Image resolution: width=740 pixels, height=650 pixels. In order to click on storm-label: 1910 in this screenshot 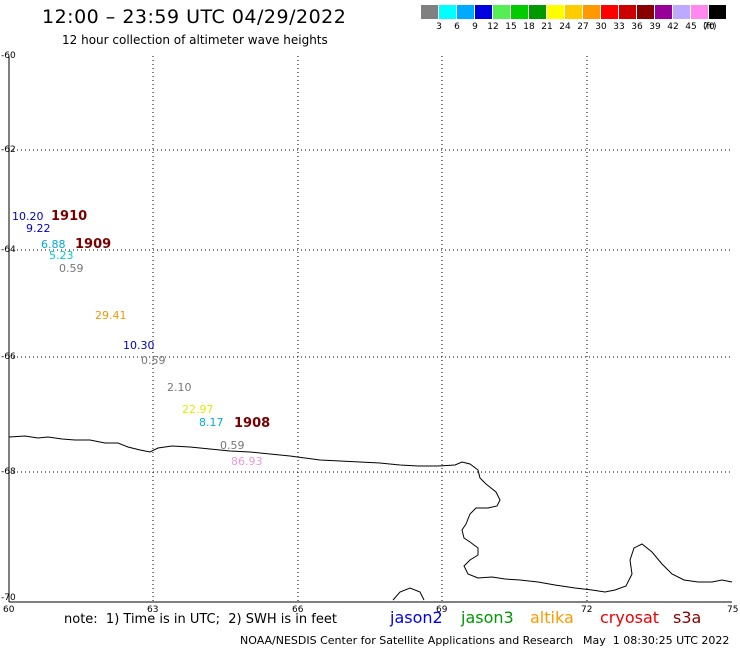, I will do `click(69, 216)`.